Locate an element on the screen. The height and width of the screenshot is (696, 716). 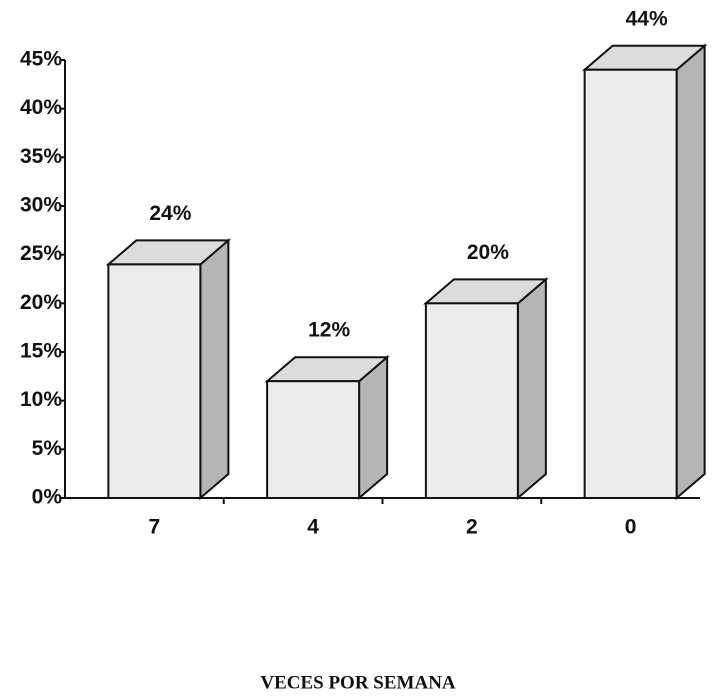
value-label: 44% is located at coordinates (647, 18).